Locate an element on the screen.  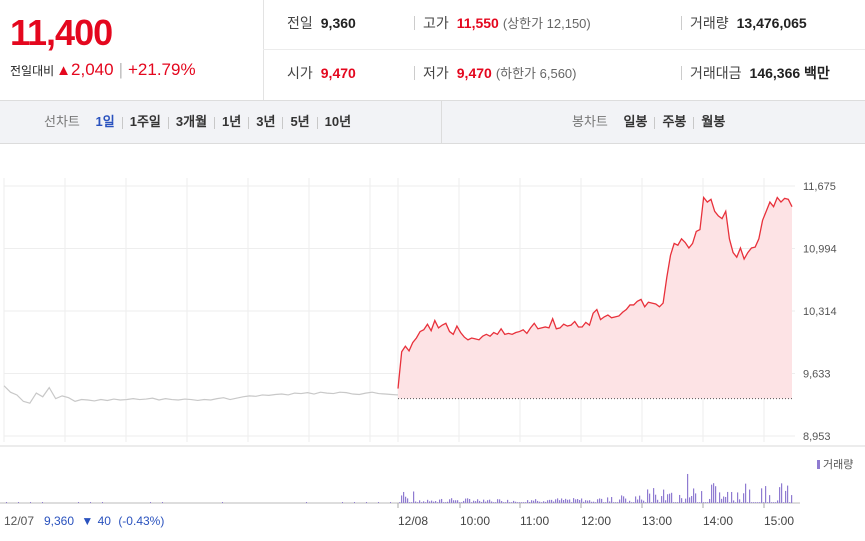
tab-1y: 1년 is located at coordinates (232, 121).